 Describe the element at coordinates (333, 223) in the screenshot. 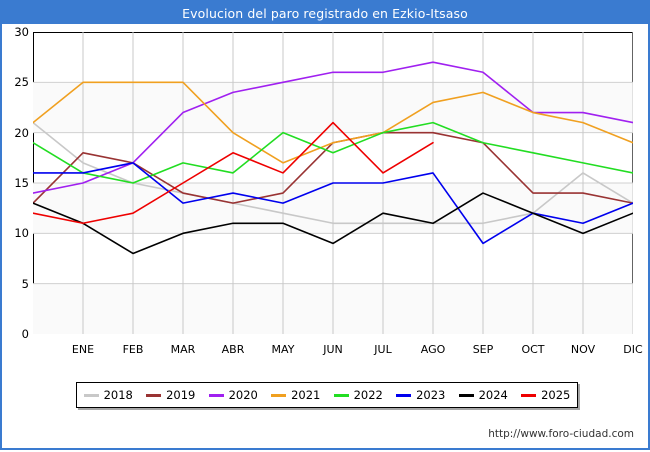

I see `series-line-2024` at that location.